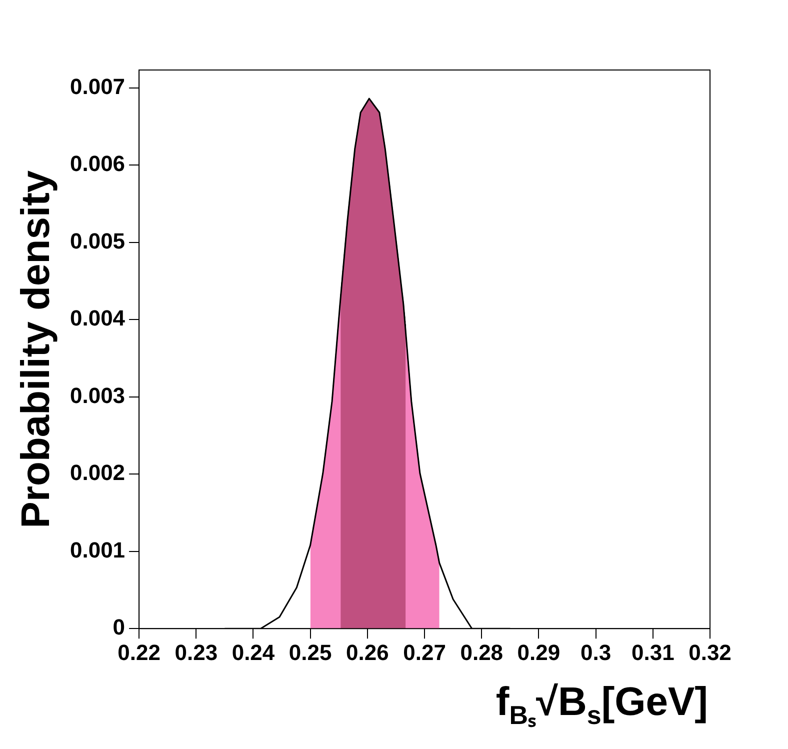 This screenshot has width=788, height=749. What do you see at coordinates (98, 473) in the screenshot?
I see `y-tick-label: 0.002` at bounding box center [98, 473].